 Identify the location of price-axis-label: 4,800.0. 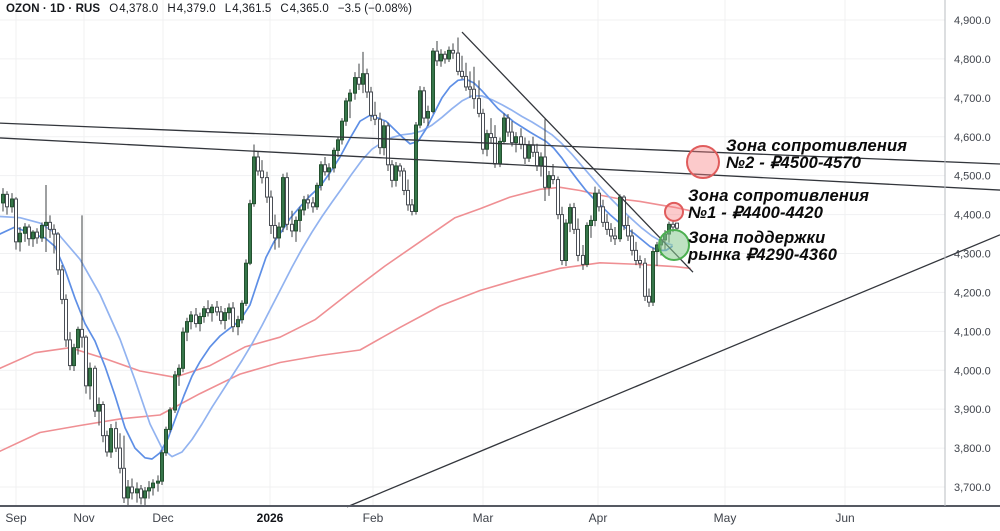
(972, 60).